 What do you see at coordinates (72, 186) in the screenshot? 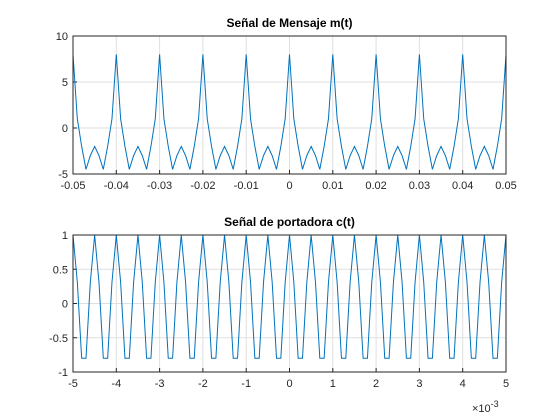
I see `x-tick-label: -0.05` at bounding box center [72, 186].